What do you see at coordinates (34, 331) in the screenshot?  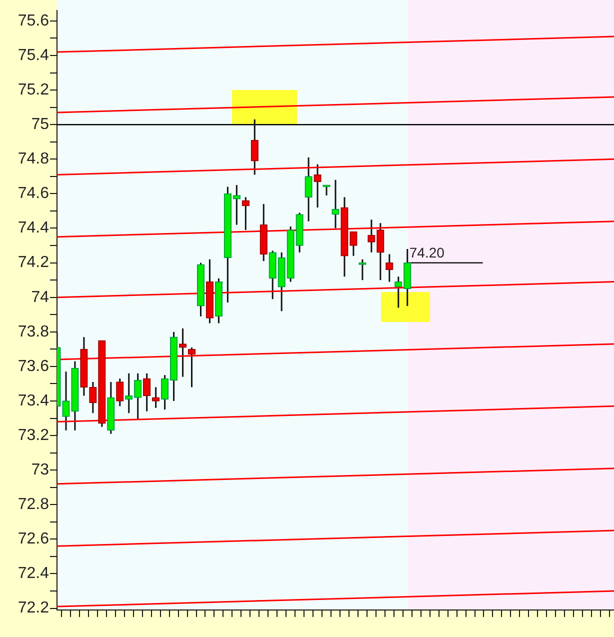 I see `y-tick-label: 73.8` at bounding box center [34, 331].